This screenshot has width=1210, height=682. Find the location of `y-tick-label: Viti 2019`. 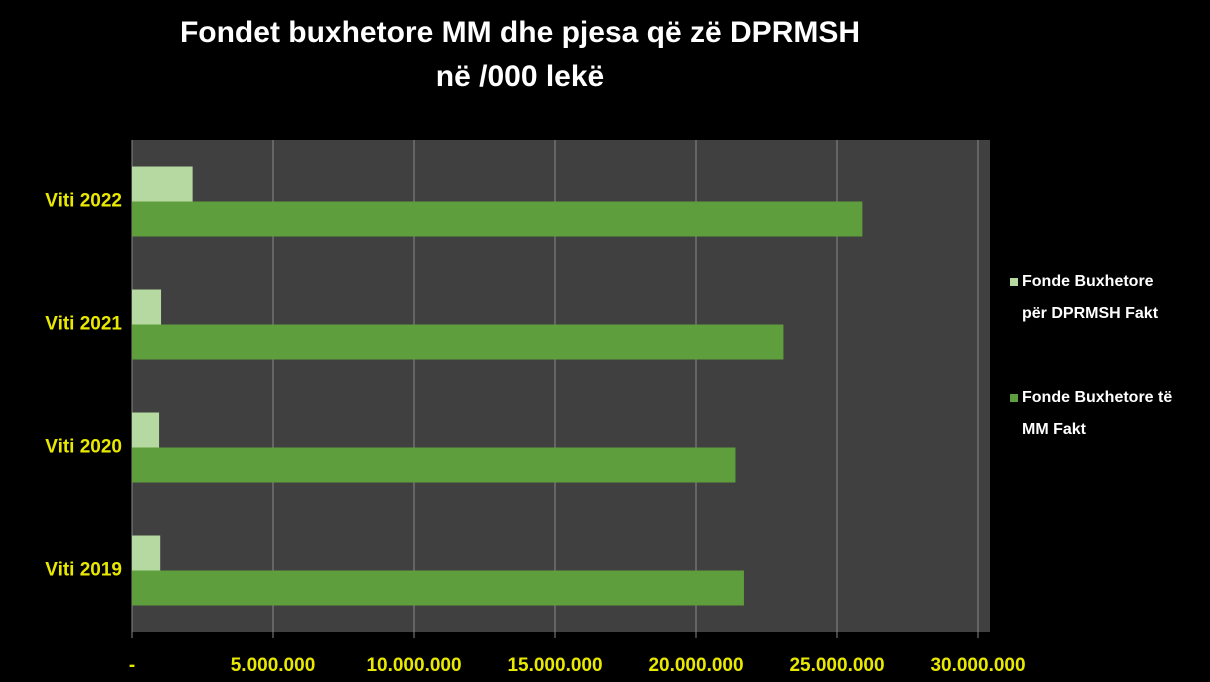

y-tick-label: Viti 2019 is located at coordinates (83, 570).